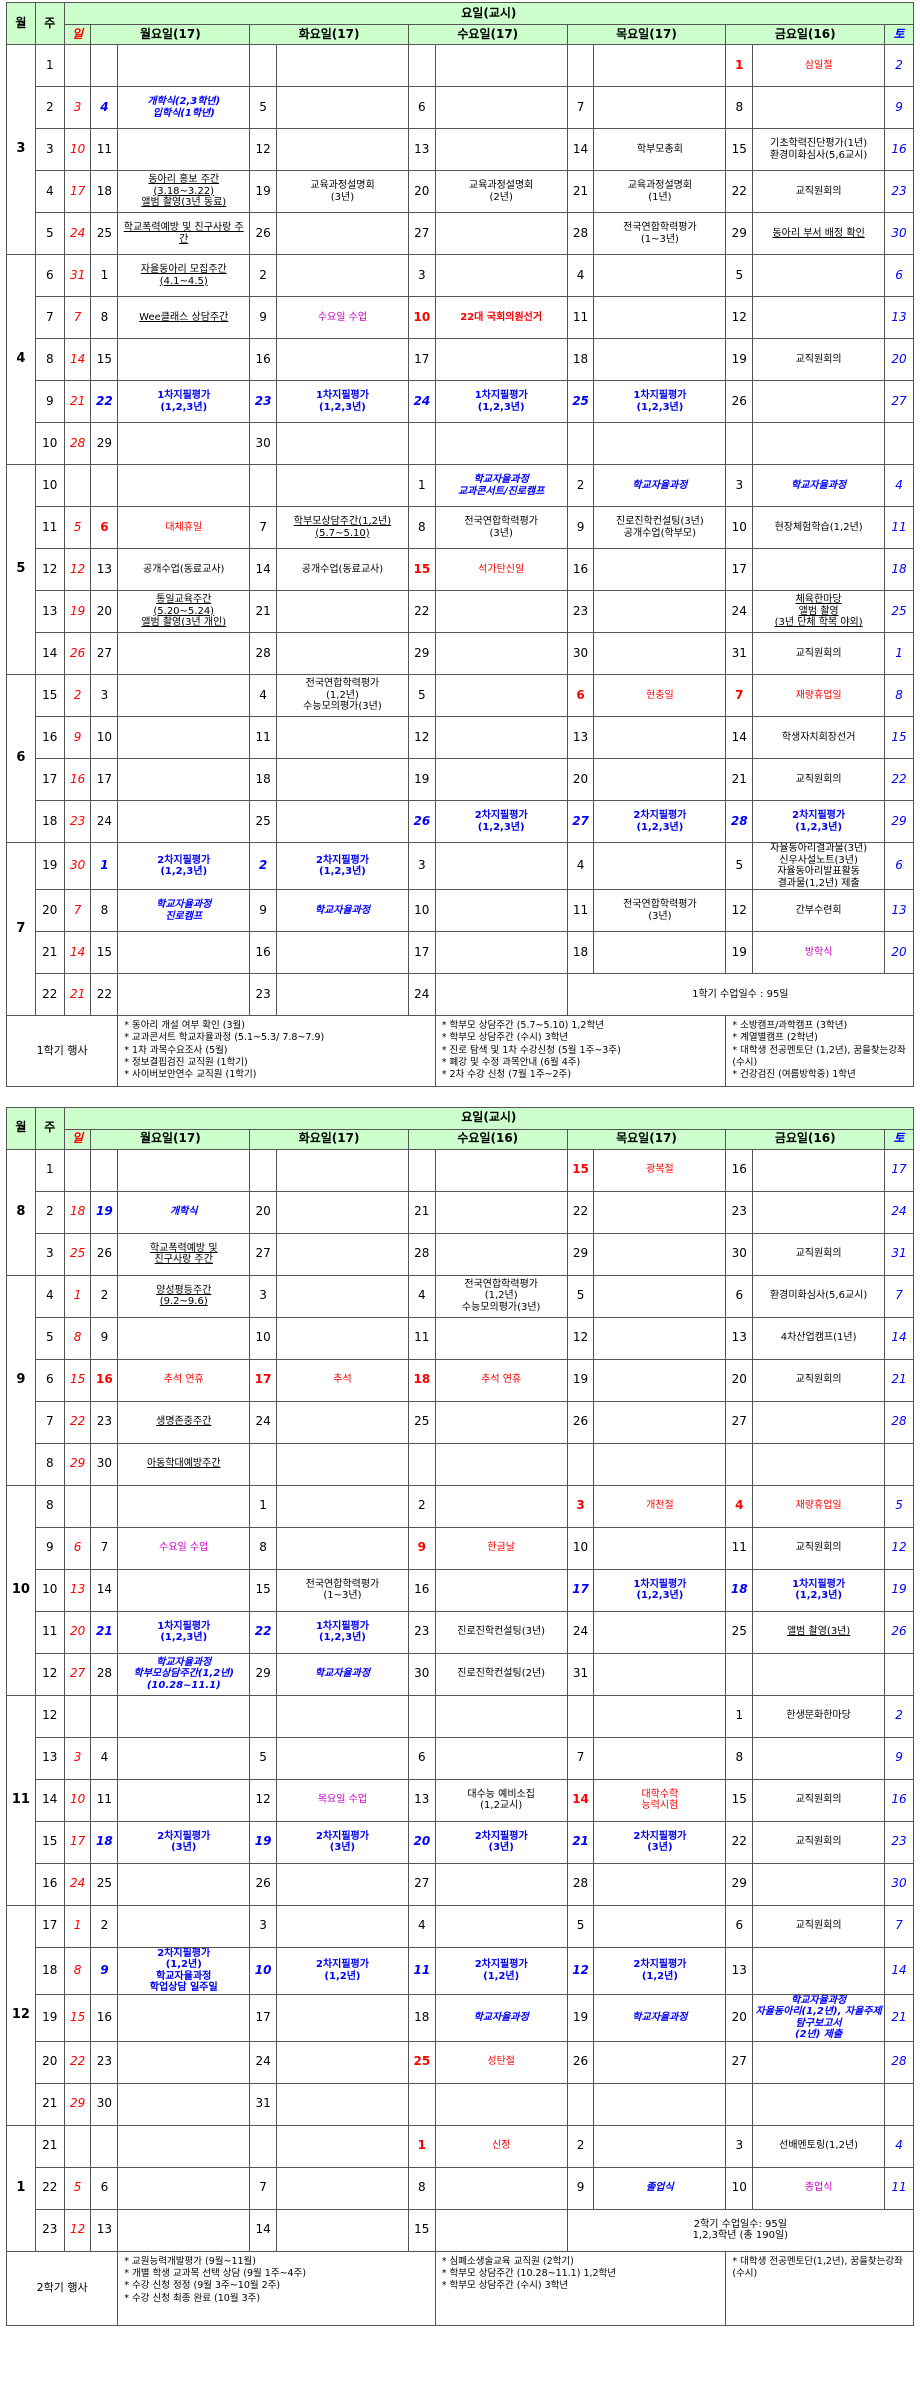 The image size is (920, 2392). Describe the element at coordinates (899, 1758) in the screenshot. I see `saturday-date: 9` at that location.